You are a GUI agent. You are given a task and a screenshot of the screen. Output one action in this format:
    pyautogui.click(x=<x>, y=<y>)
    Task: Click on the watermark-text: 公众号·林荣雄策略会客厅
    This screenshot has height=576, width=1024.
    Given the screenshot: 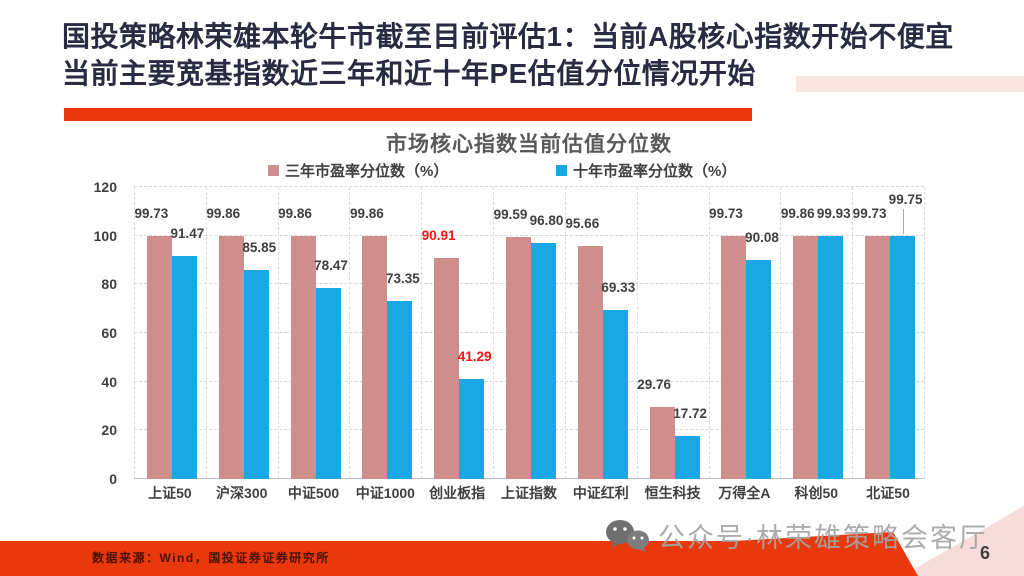 What is the action you would take?
    pyautogui.click(x=823, y=538)
    